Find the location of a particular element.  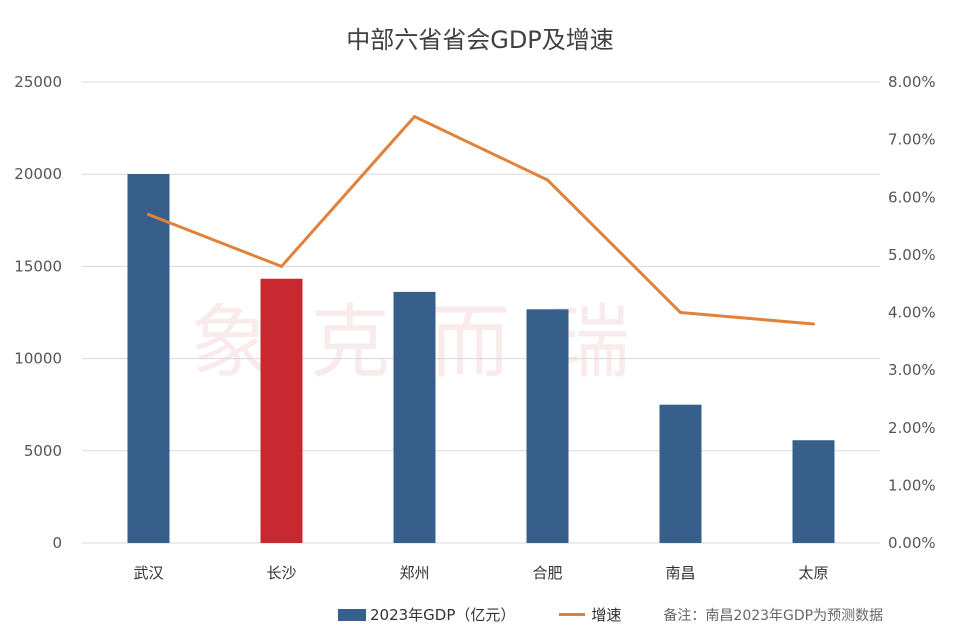

legend: 2023年GDP（亿元） 增速 备注：南昌2023年GDP为预测数据 is located at coordinates (610, 614).